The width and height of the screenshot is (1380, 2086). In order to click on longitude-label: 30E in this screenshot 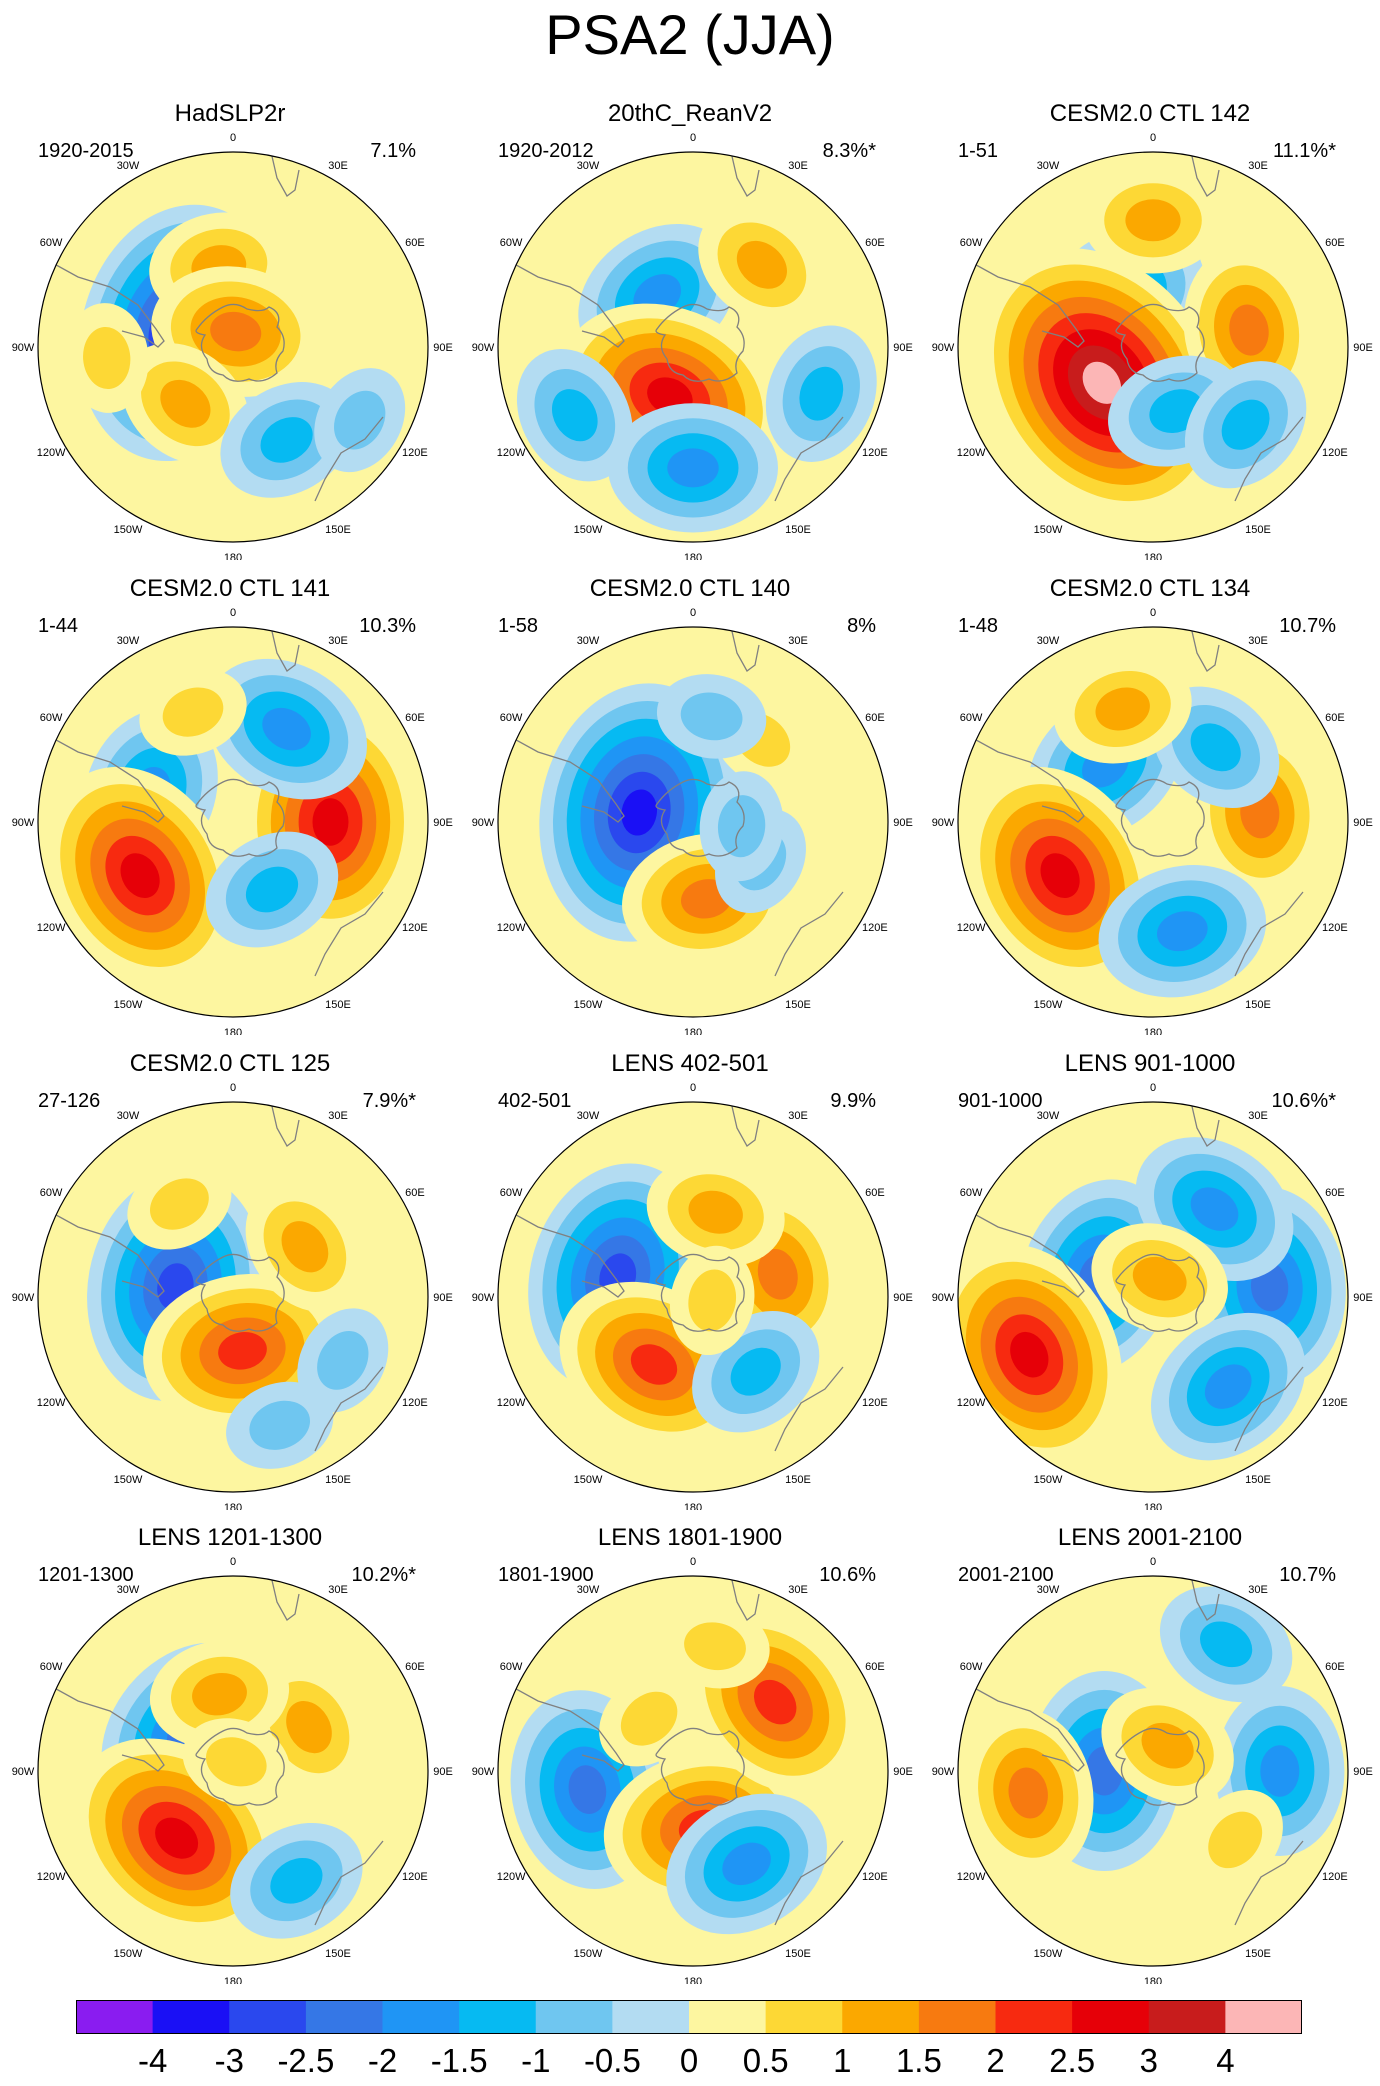, I will do `click(798, 1590)`.